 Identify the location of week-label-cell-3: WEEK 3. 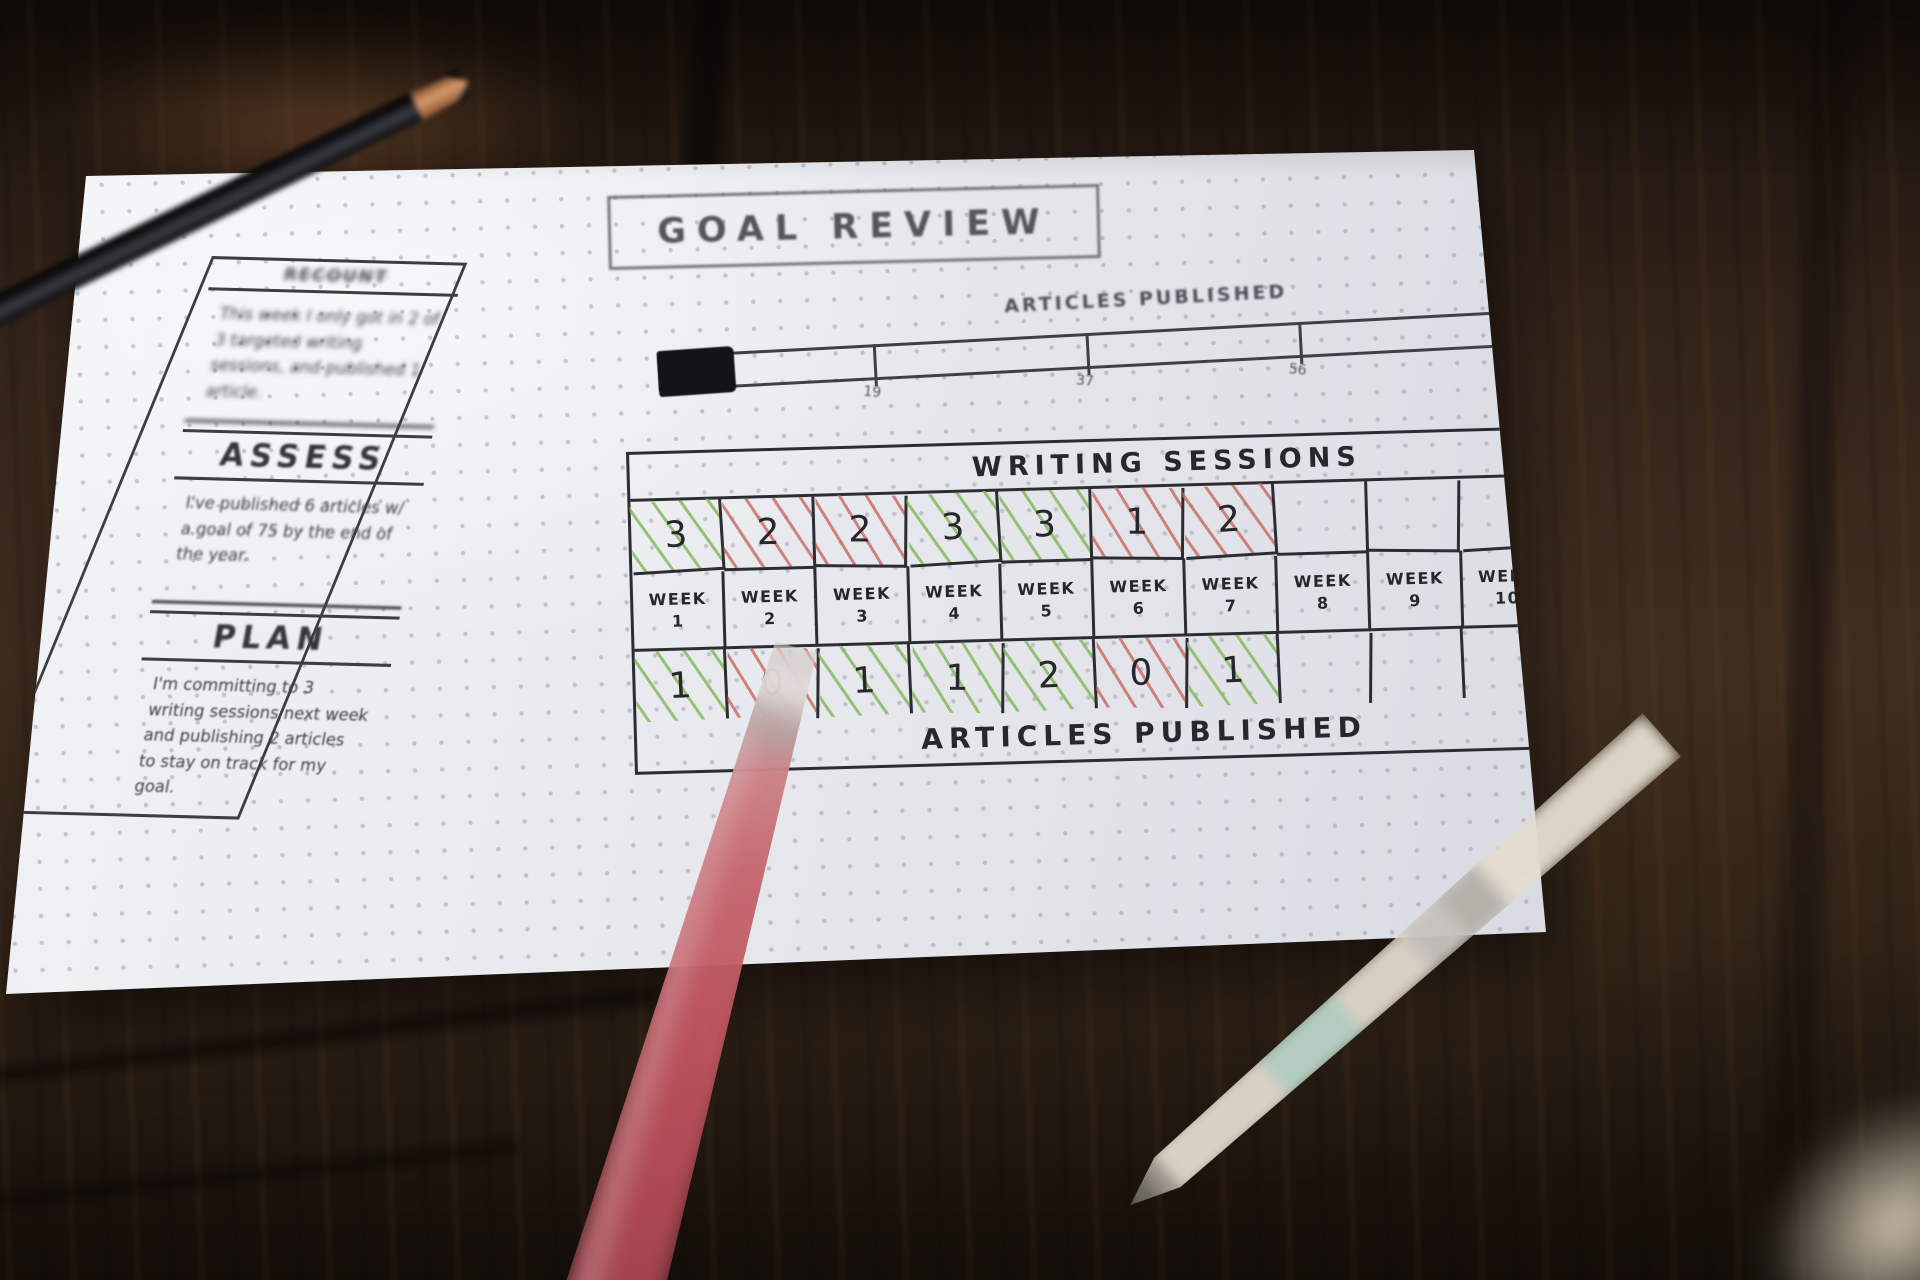
(864, 606).